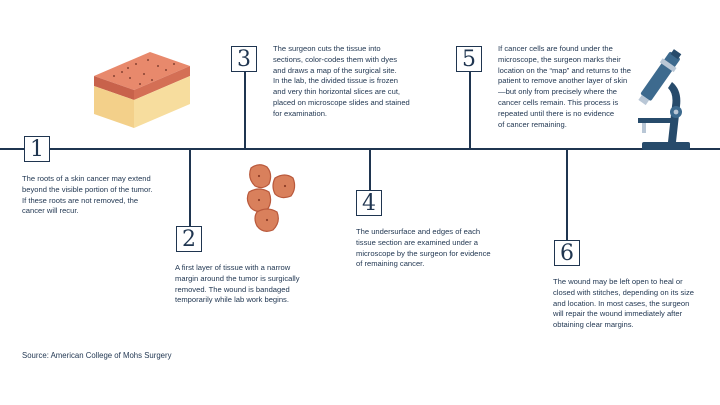  Describe the element at coordinates (97, 355) in the screenshot. I see `source-note: Source: American College of Mohs Surgery` at that location.